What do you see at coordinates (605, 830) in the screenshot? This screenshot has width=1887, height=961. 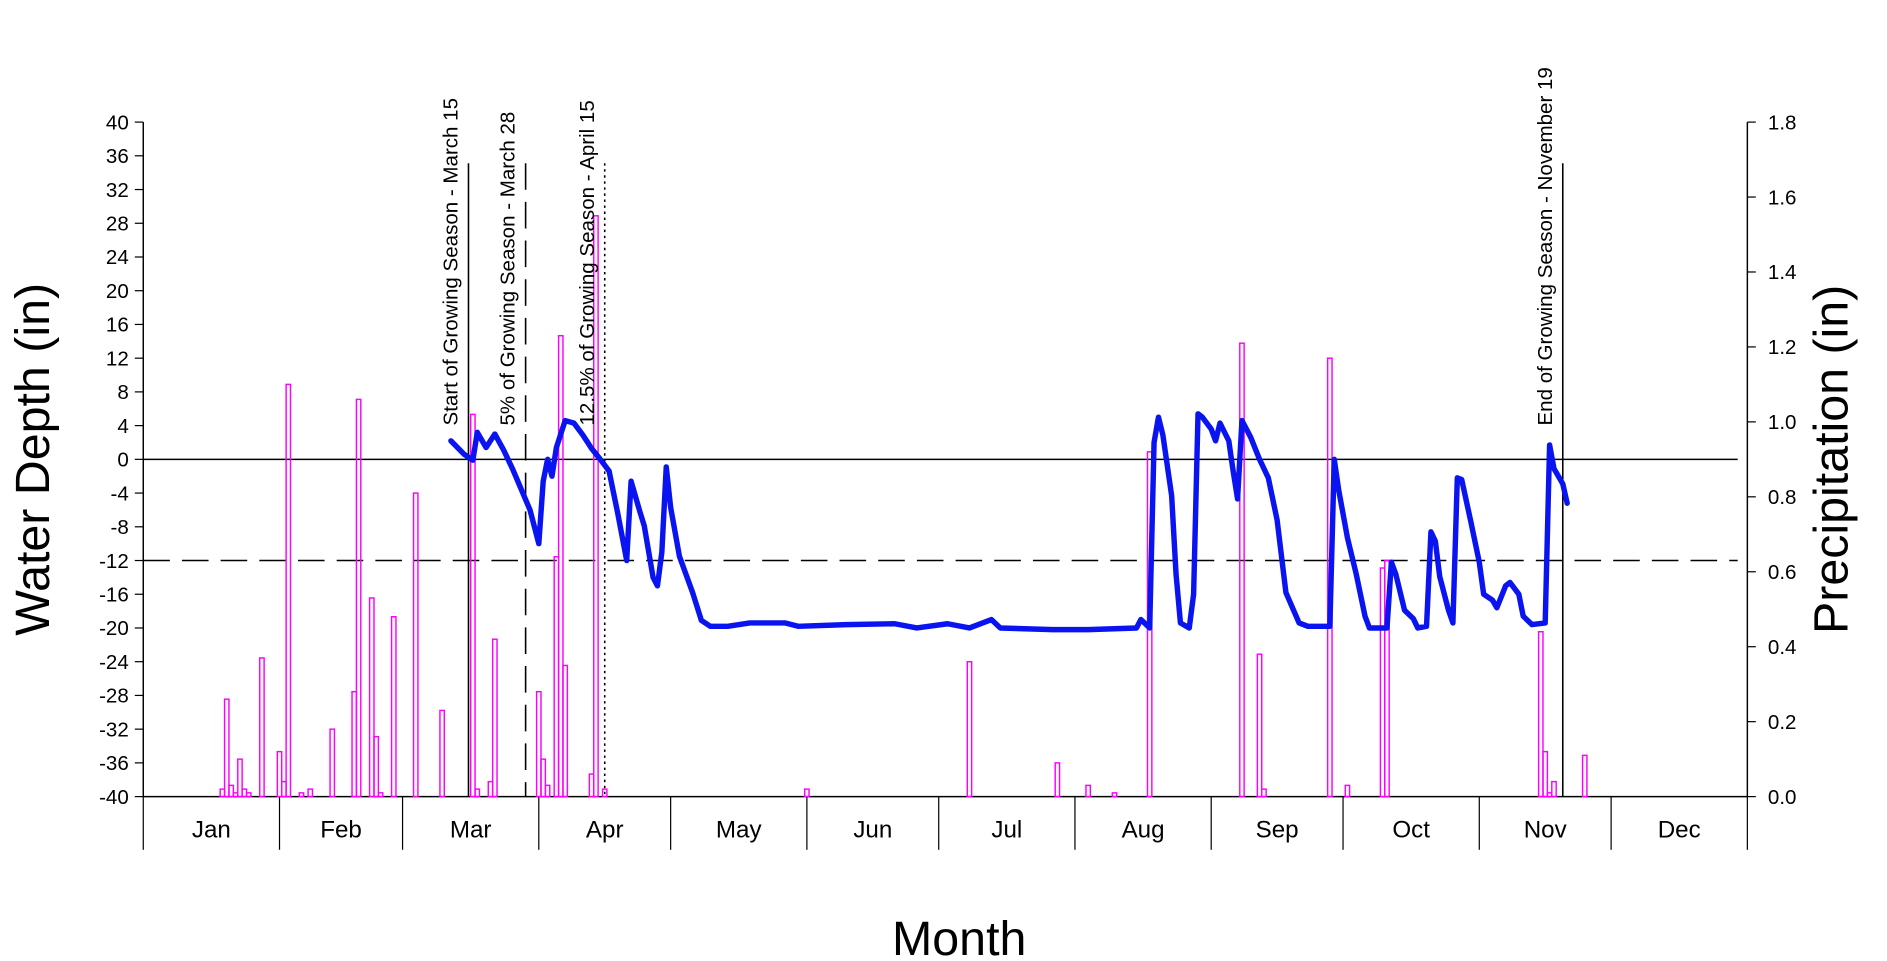 I see `x-tick-label: Apr` at bounding box center [605, 830].